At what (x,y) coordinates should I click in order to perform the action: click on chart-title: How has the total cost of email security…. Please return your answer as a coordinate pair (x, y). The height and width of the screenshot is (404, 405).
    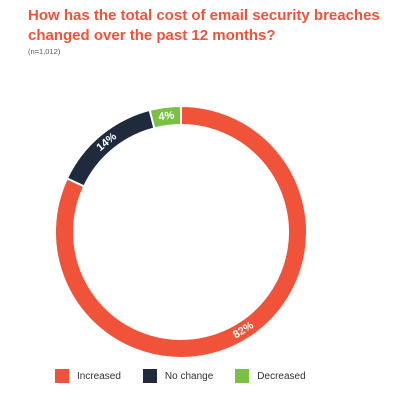
    Looking at the image, I should click on (204, 25).